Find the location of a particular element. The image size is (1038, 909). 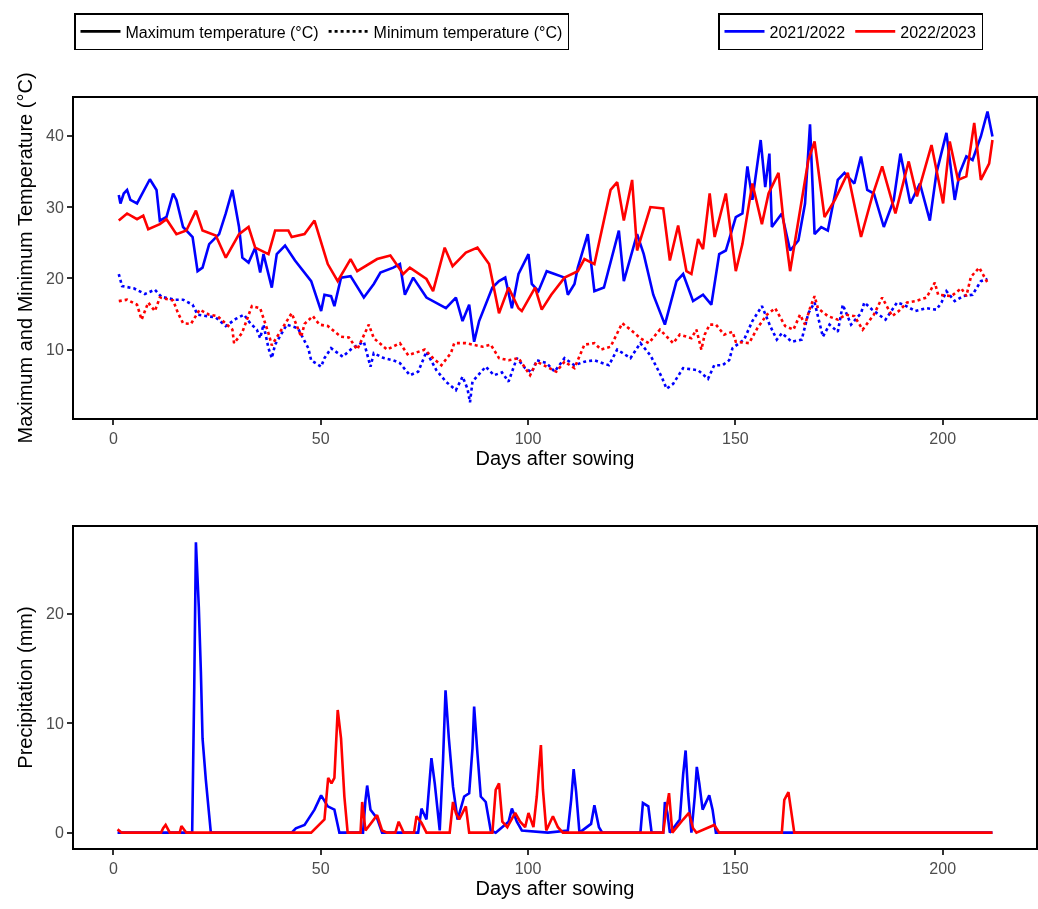

legend-label: 2022/2023 is located at coordinates (938, 32).